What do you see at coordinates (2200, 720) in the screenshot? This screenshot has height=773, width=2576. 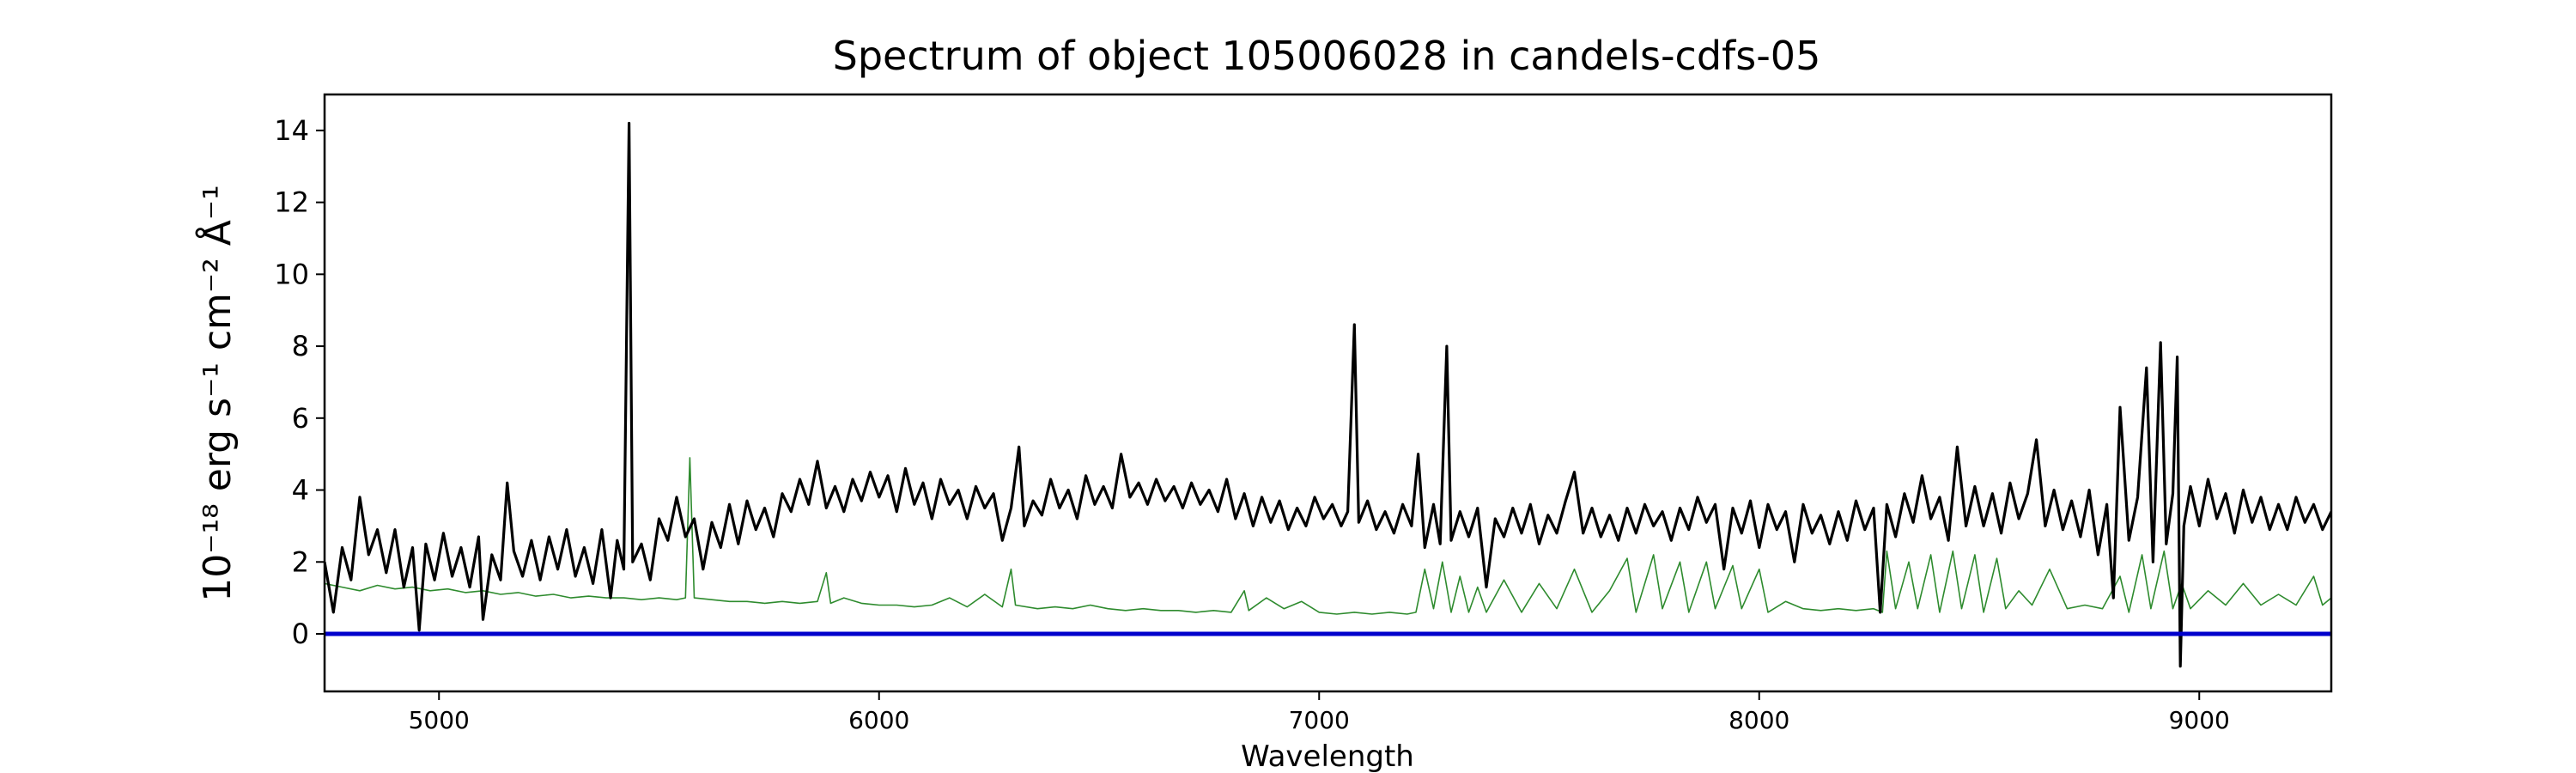 I see `x-tick-label: 9000` at bounding box center [2200, 720].